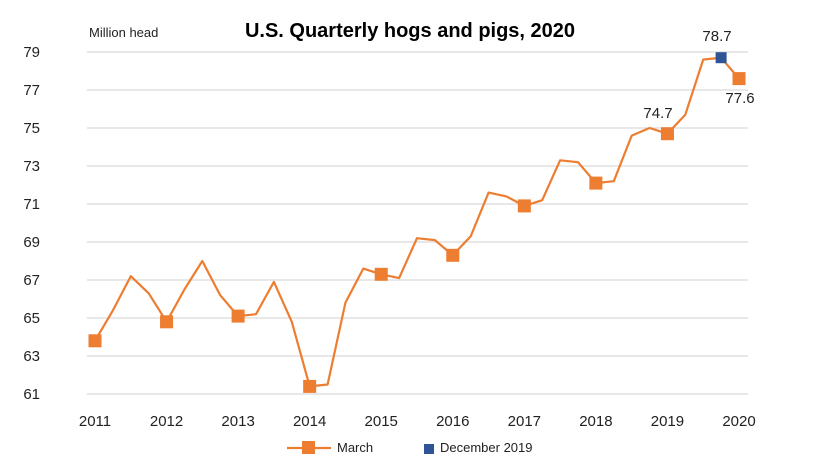  Describe the element at coordinates (31, 356) in the screenshot. I see `y-tick-label: 63` at that location.